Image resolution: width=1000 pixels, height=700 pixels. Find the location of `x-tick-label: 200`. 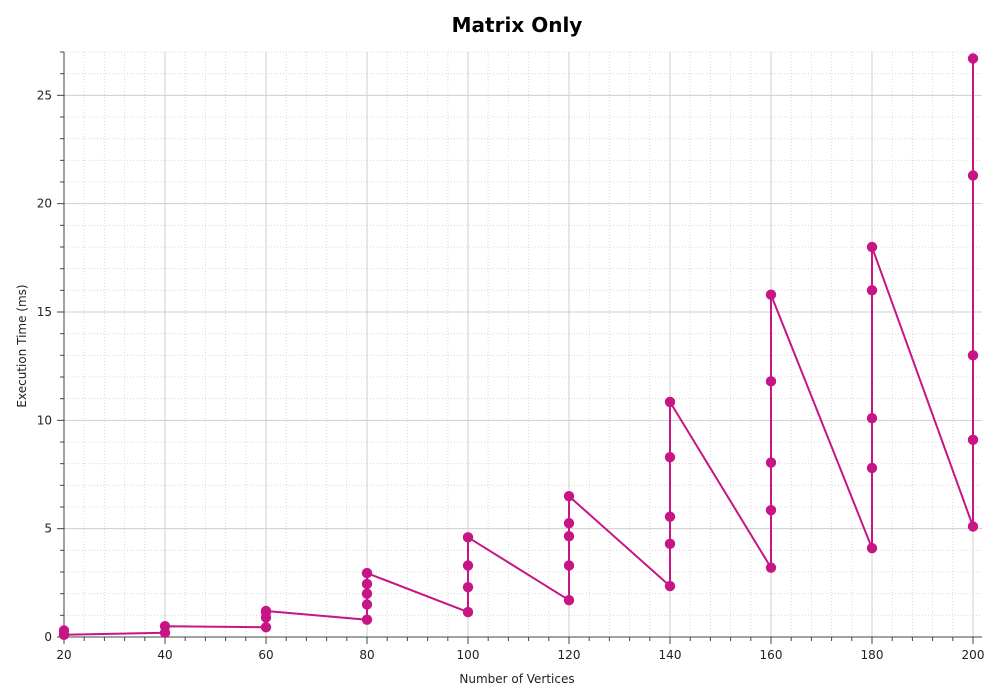

x-tick-label: 200 is located at coordinates (973, 655).